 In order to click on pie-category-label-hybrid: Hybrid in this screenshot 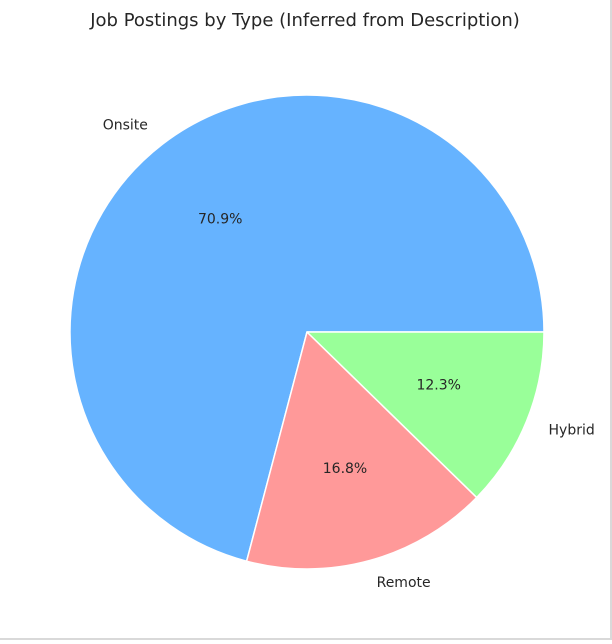, I will do `click(572, 430)`.